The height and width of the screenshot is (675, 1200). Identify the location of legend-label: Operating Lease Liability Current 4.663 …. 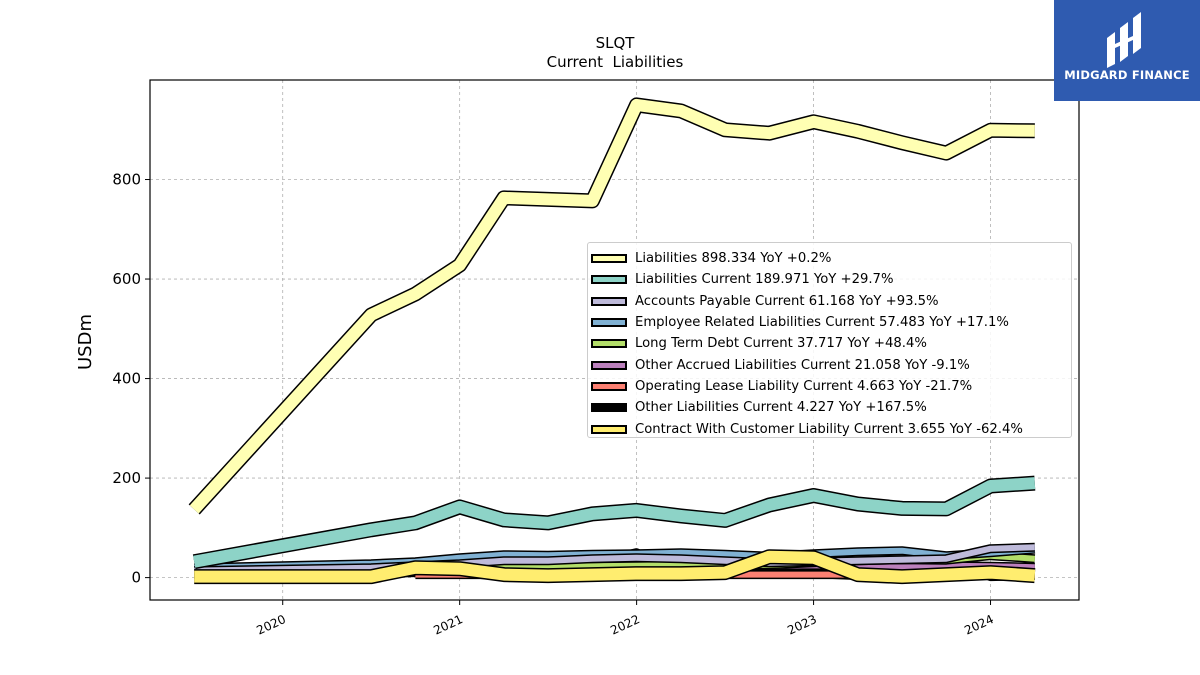
(804, 386).